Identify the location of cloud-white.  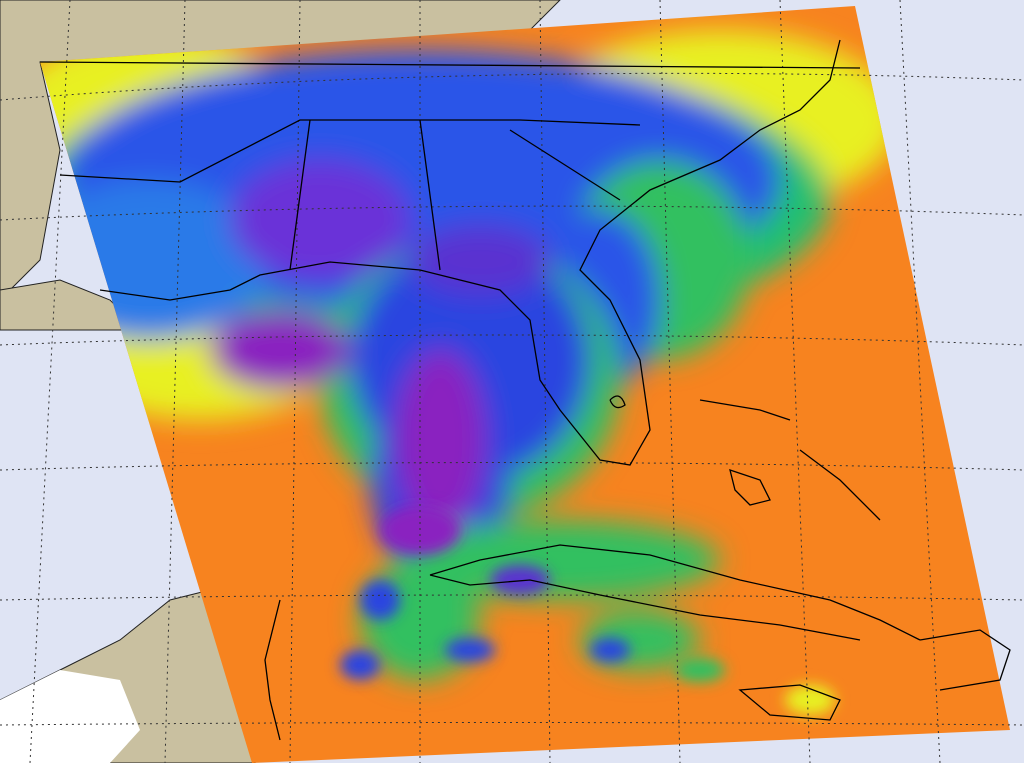
(70, 716).